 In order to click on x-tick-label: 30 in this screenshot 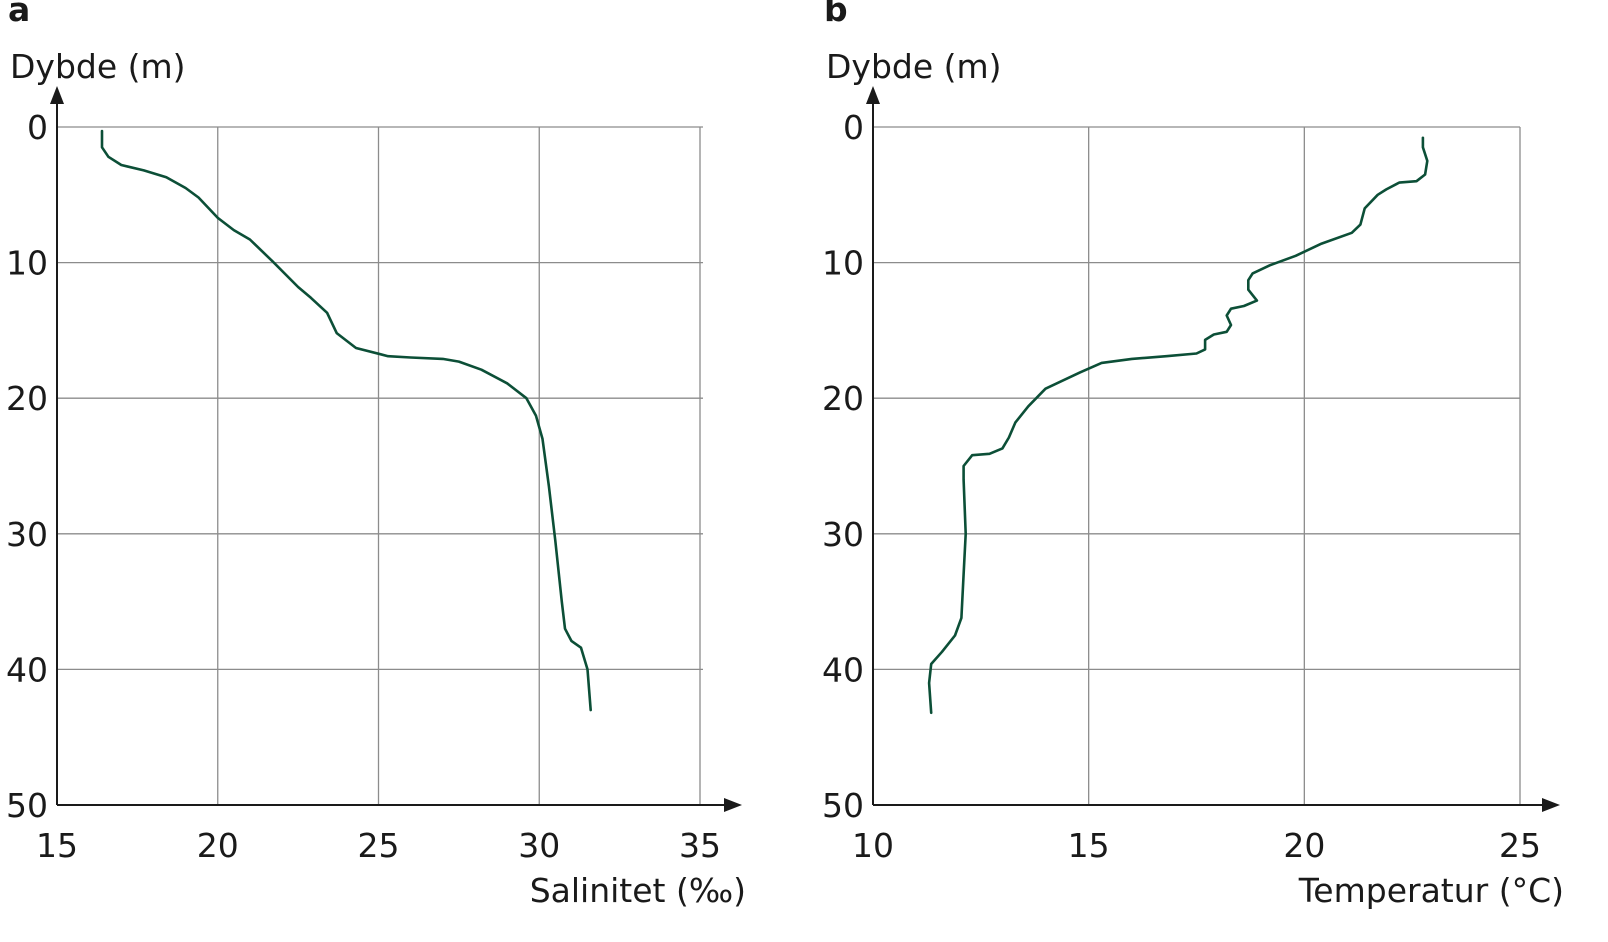, I will do `click(539, 845)`.